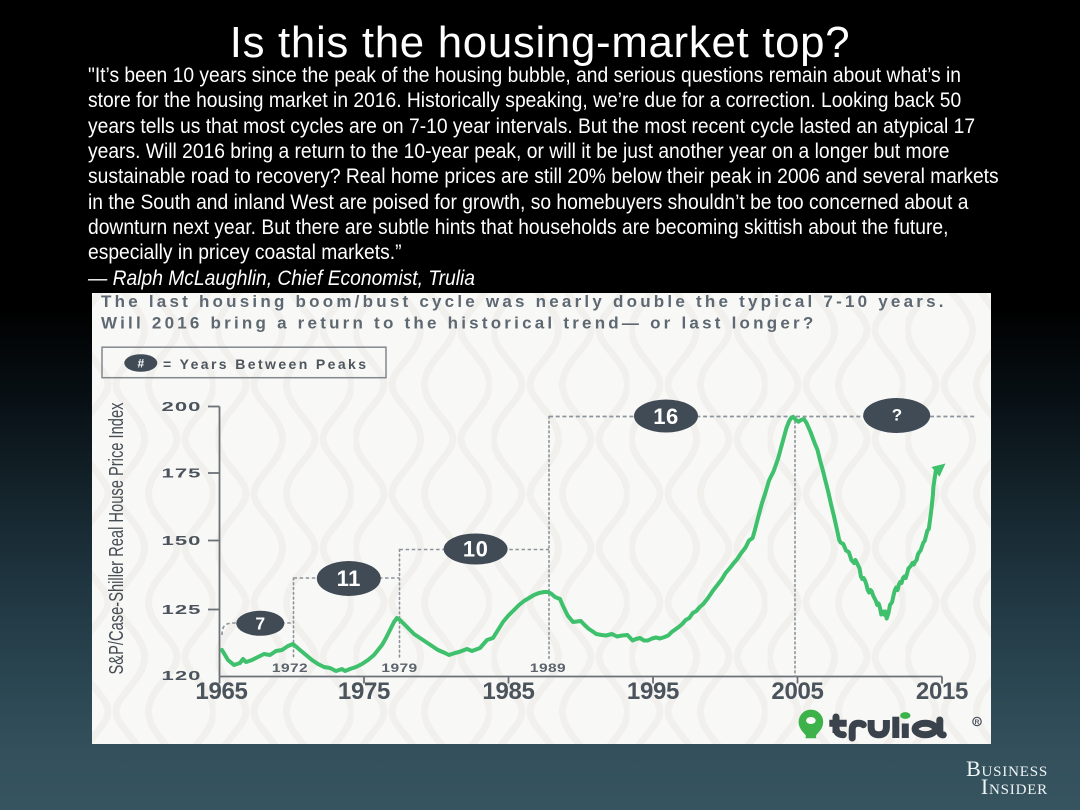 The width and height of the screenshot is (1080, 810). What do you see at coordinates (182, 407) in the screenshot?
I see `svg-text: 200` at bounding box center [182, 407].